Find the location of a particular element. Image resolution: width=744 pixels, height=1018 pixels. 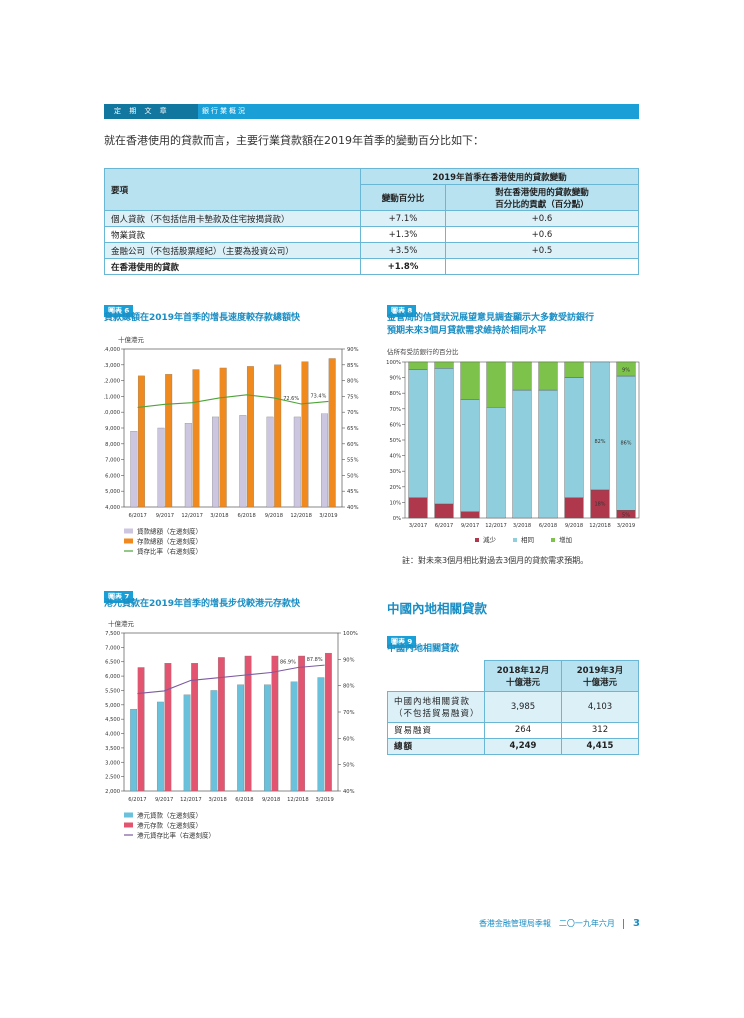

page-number: 3 is located at coordinates (636, 923).